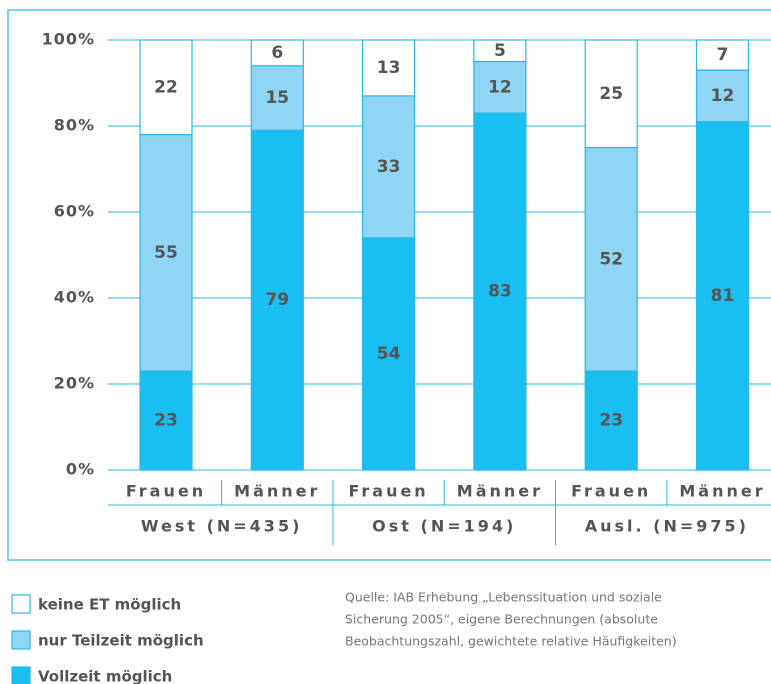  I want to click on value-label: 7, so click(723, 55).